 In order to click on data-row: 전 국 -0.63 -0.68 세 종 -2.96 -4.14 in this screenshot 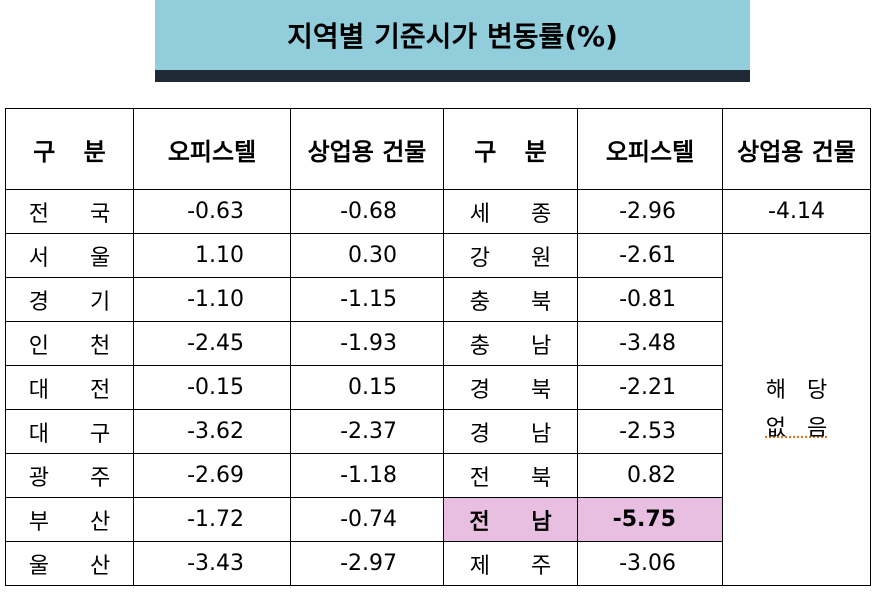, I will do `click(438, 211)`.